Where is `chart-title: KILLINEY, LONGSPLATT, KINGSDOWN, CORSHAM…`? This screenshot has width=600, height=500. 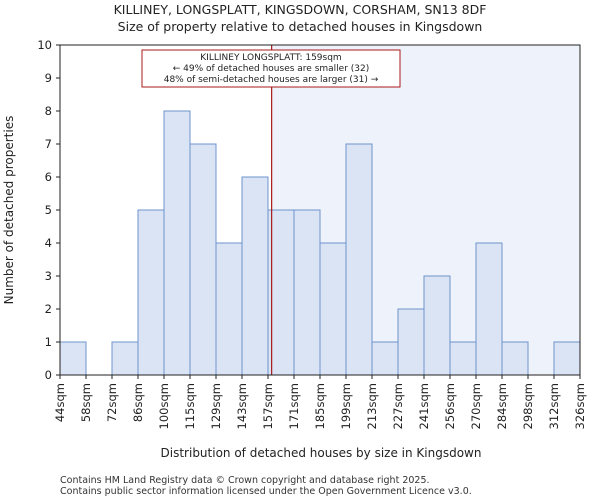 chart-title: KILLINEY, LONGSPLATT, KINGSDOWN, CORSHAM… is located at coordinates (300, 9).